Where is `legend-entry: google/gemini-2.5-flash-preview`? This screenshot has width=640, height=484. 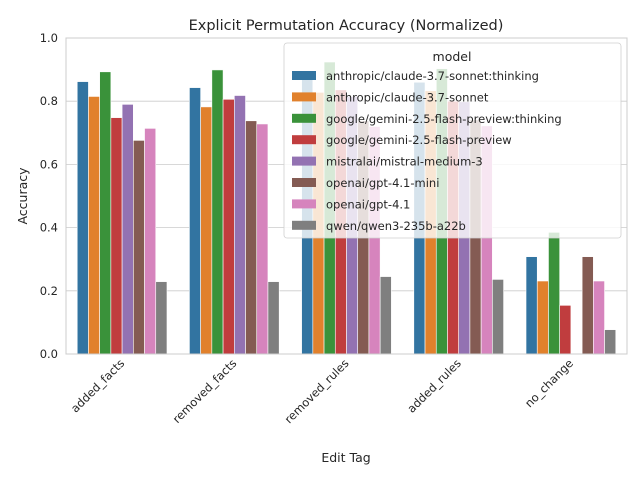
legend-entry: google/gemini-2.5-flash-preview is located at coordinates (419, 140).